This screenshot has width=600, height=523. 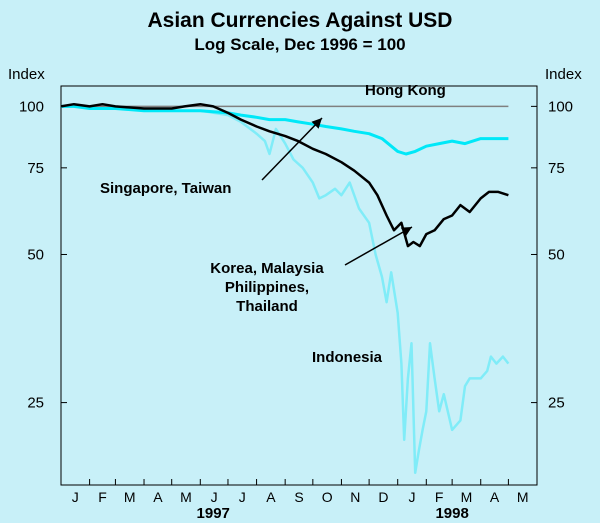 What do you see at coordinates (35, 403) in the screenshot?
I see `y-tick-label-left-25: 25` at bounding box center [35, 403].